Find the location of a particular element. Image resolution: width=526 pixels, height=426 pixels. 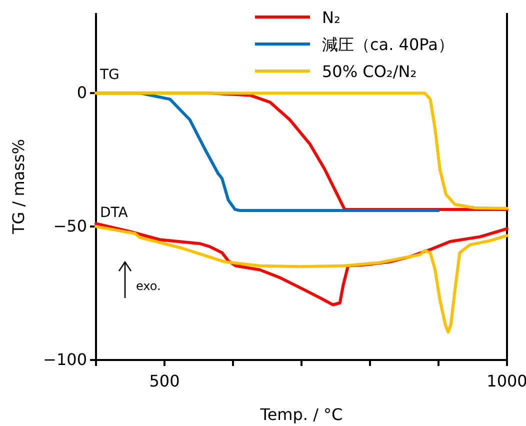

x-axis-title: Temp. / °C is located at coordinates (301, 414).